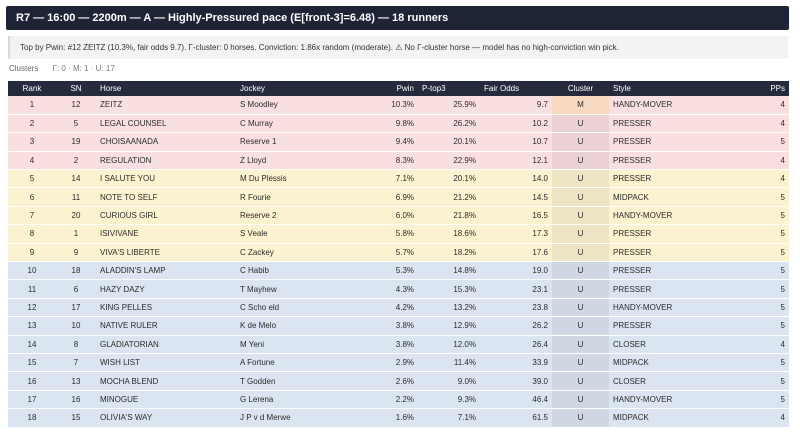 The height and width of the screenshot is (443, 800). What do you see at coordinates (119, 399) in the screenshot?
I see `horse-cell: MINOGUE` at bounding box center [119, 399].